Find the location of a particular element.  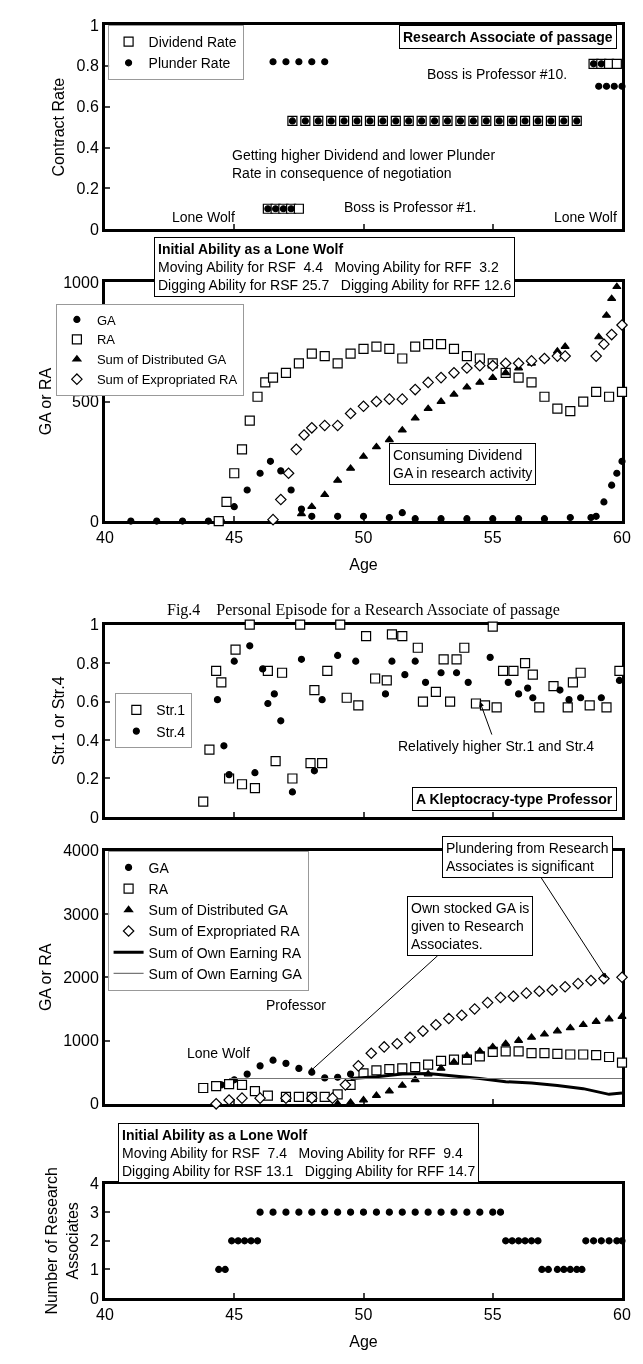

y-axis-title: Str.1 or Str.4 is located at coordinates (59, 721).